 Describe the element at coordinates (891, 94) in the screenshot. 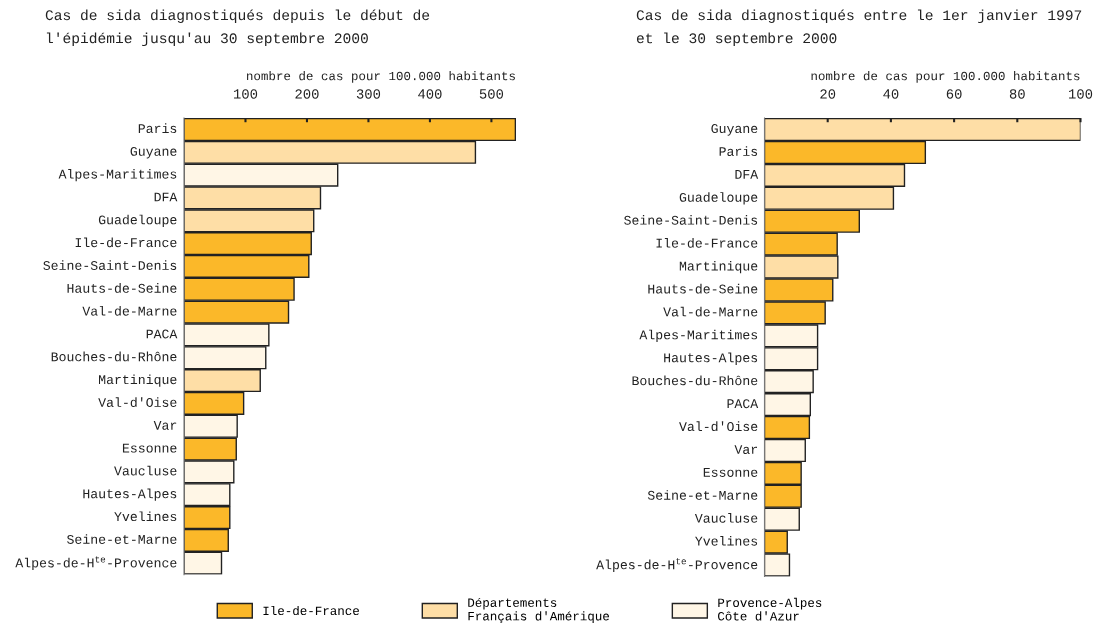

I see `x-tick-label: 40` at that location.